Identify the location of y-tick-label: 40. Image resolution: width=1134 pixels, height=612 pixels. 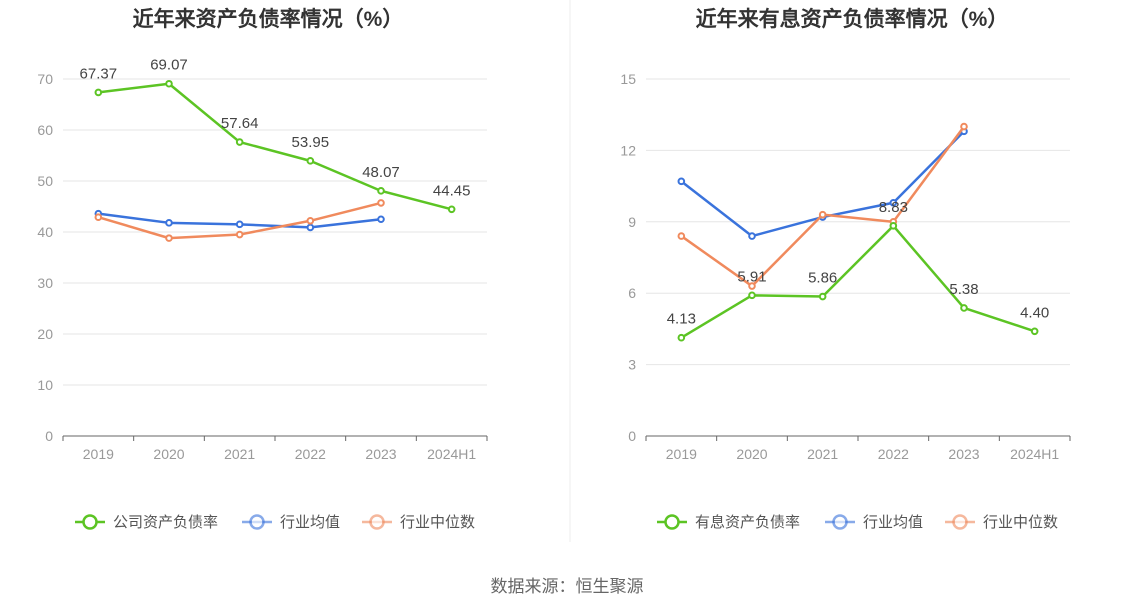
(45, 232).